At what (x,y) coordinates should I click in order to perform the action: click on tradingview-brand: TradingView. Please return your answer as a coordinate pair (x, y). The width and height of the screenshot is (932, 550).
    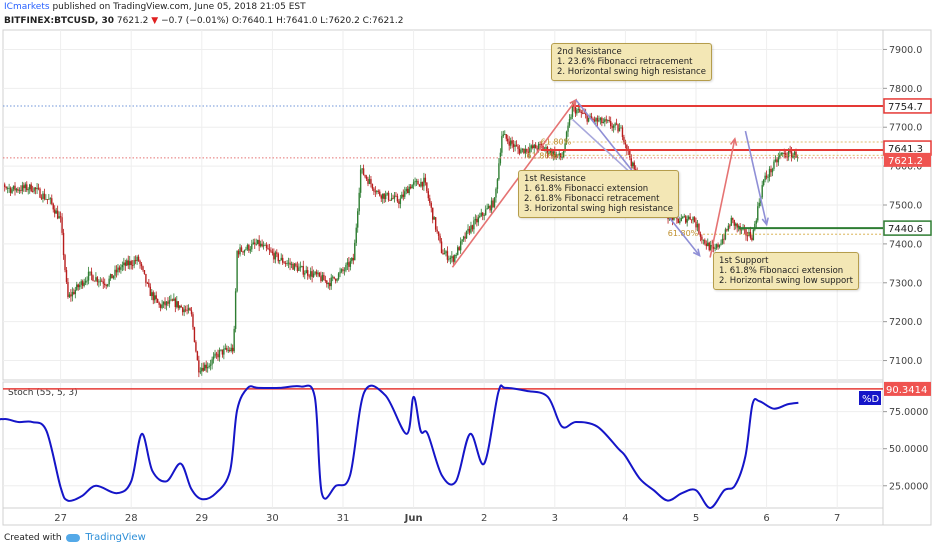
    Looking at the image, I should click on (115, 537).